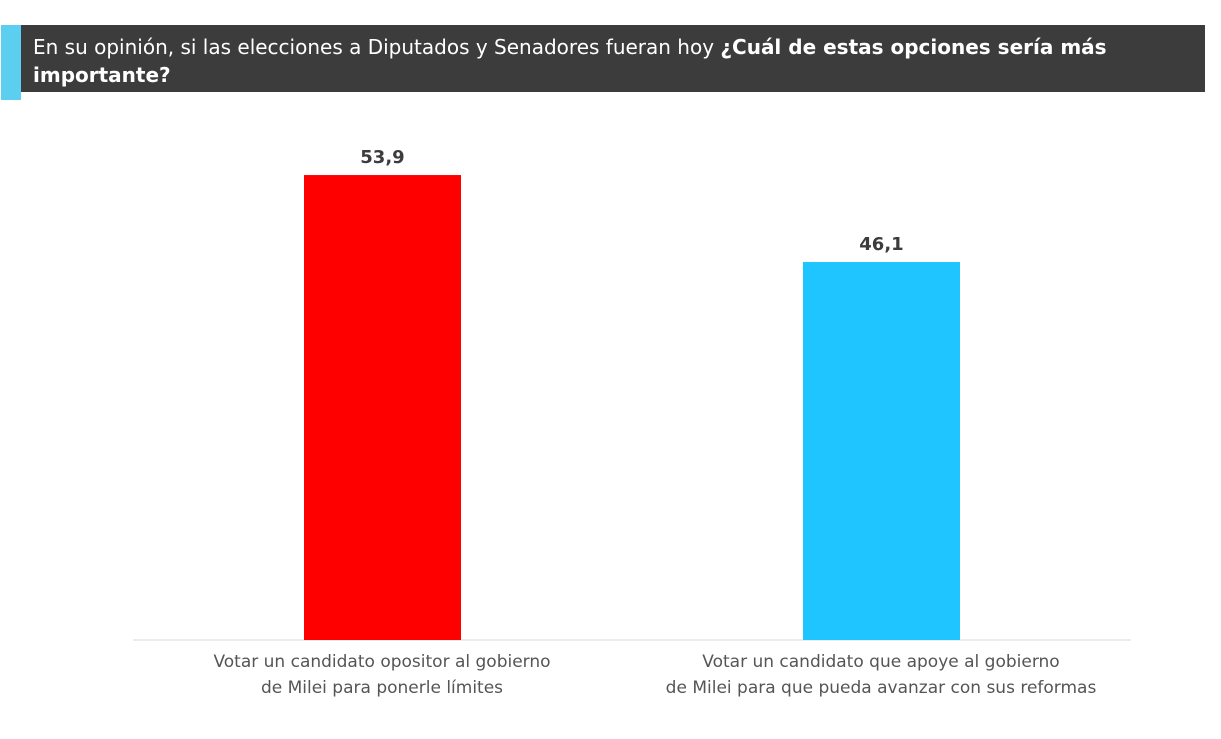 This screenshot has width=1221, height=739. Describe the element at coordinates (881, 244) in the screenshot. I see `data-label-1: 46,1` at that location.